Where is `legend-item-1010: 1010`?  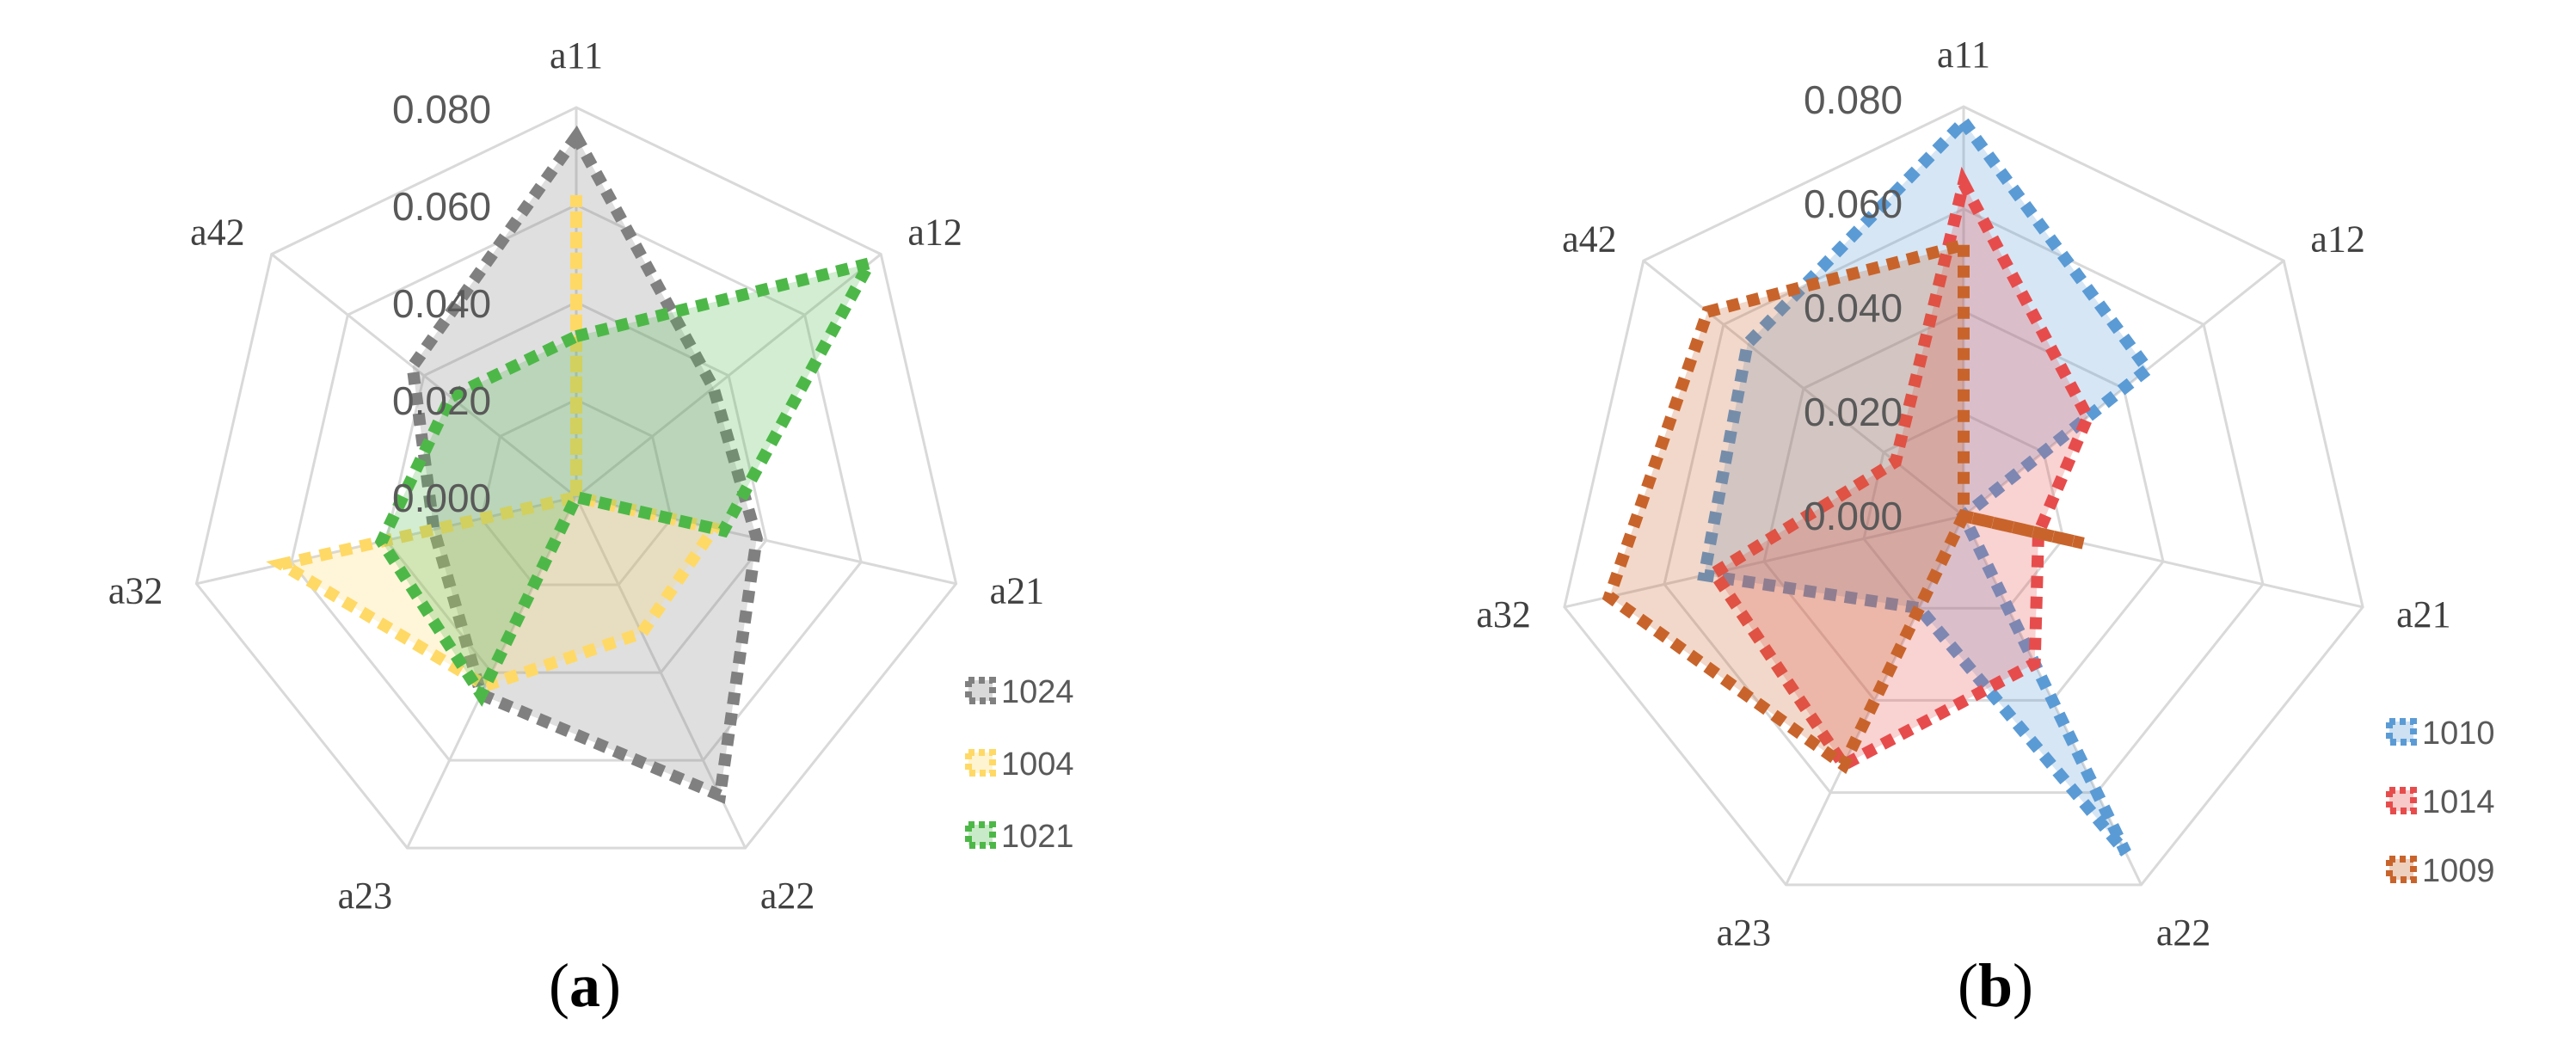
legend-item-1010: 1010 is located at coordinates (2440, 733).